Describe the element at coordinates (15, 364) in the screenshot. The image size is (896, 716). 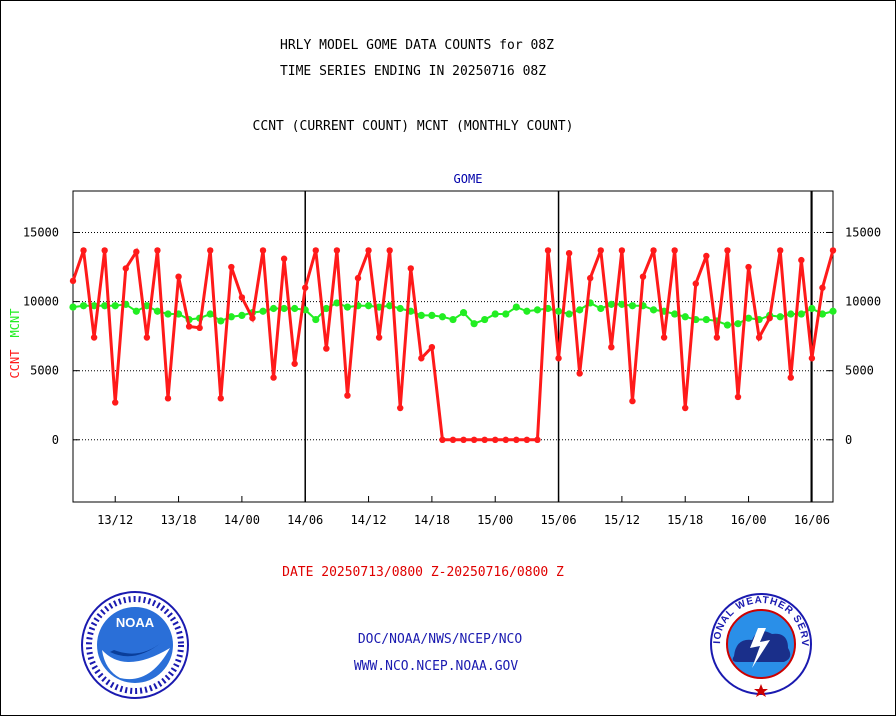
I see `ylabel-ccnt: CCNT` at that location.